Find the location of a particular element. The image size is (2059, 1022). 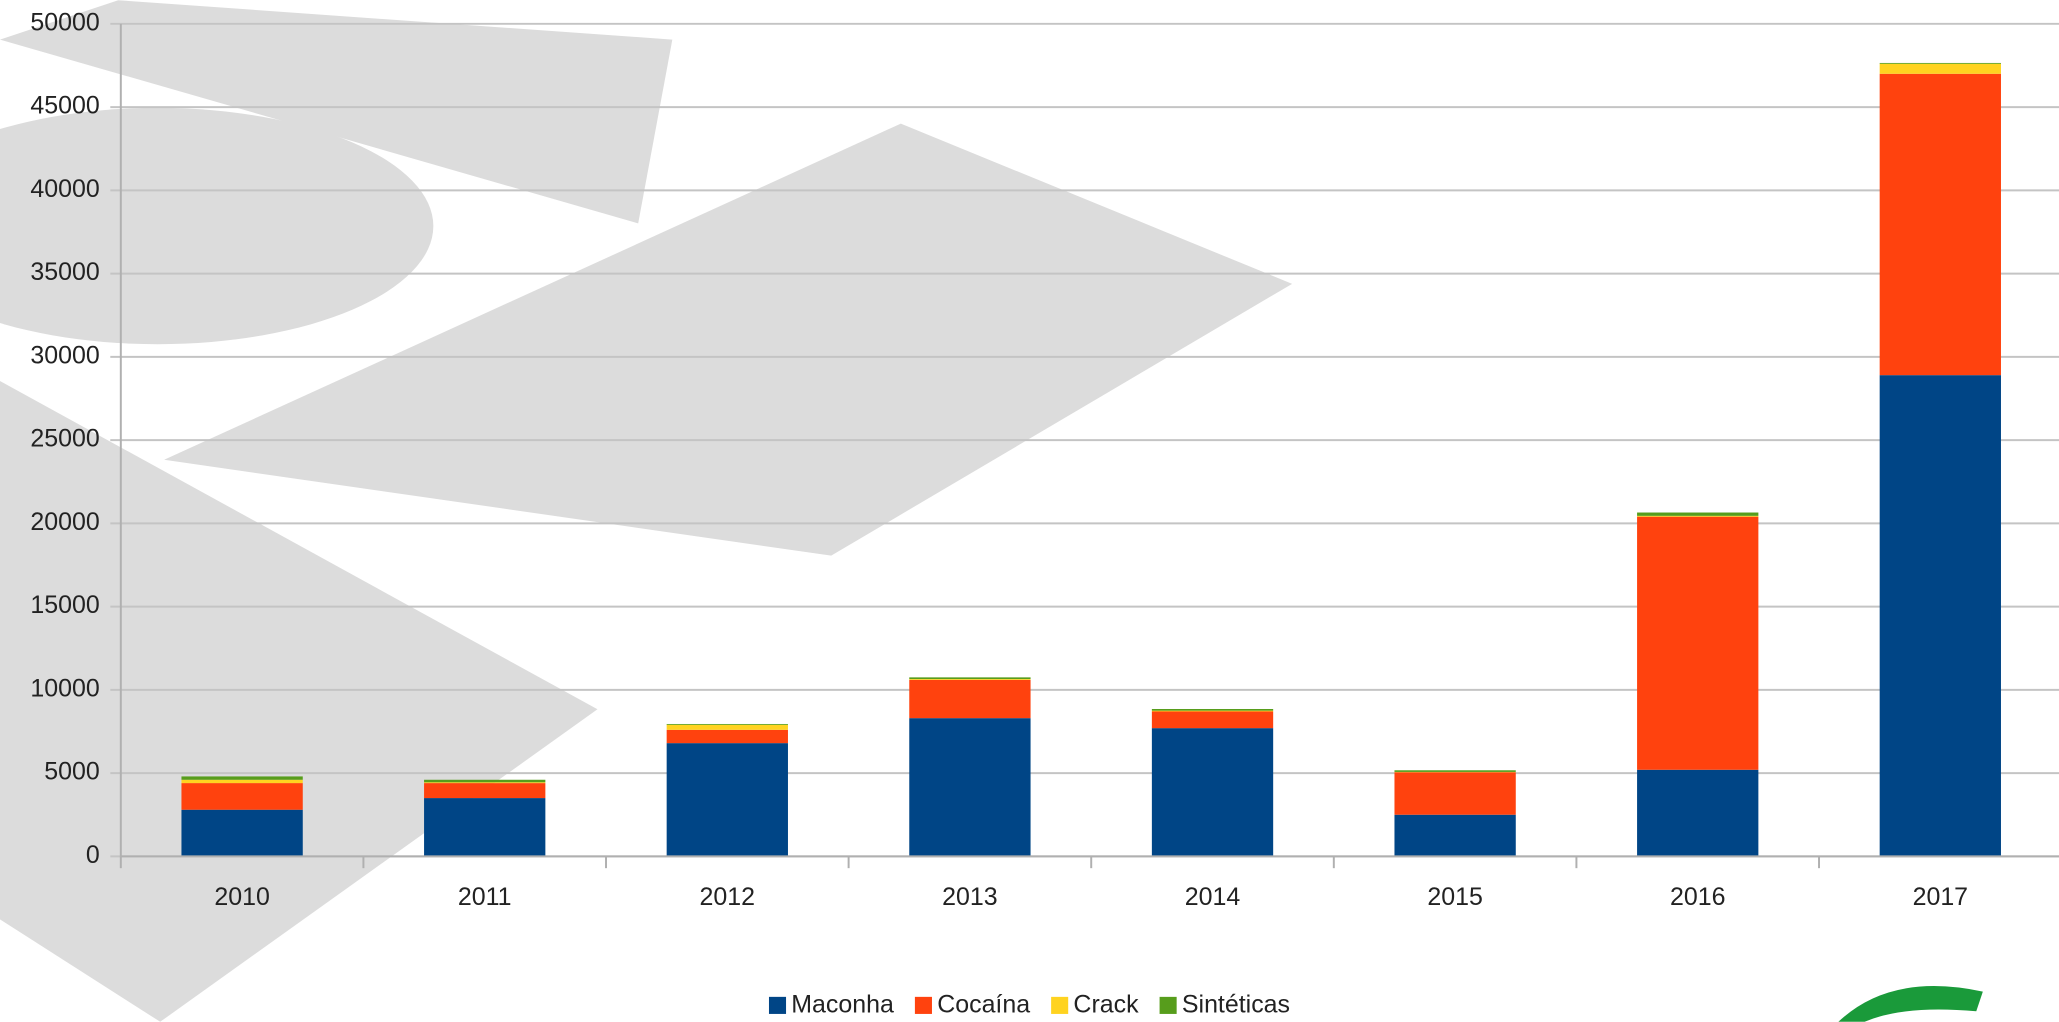

x-tick-label: 2017 is located at coordinates (1940, 897).